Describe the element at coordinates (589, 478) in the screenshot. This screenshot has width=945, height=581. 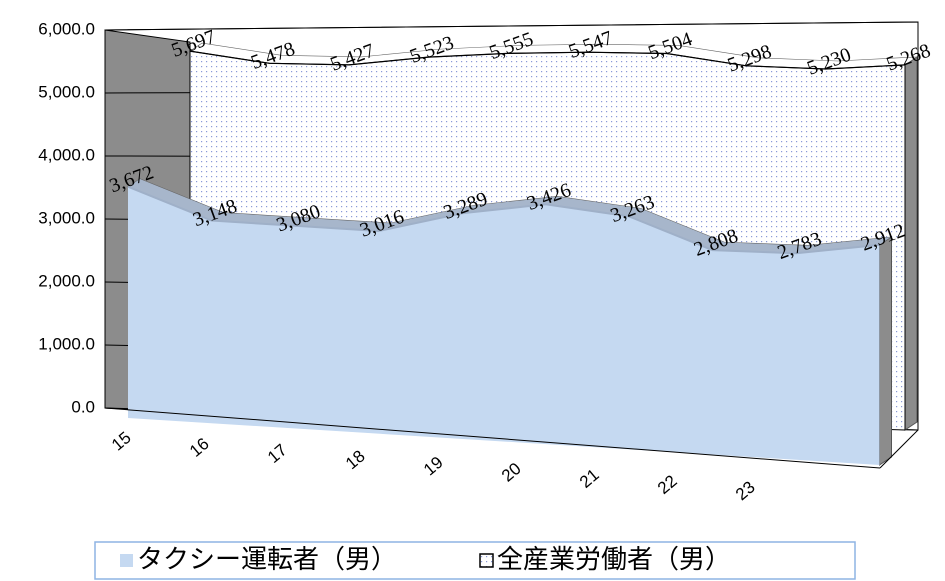
I see `x-tick-label: 21` at that location.